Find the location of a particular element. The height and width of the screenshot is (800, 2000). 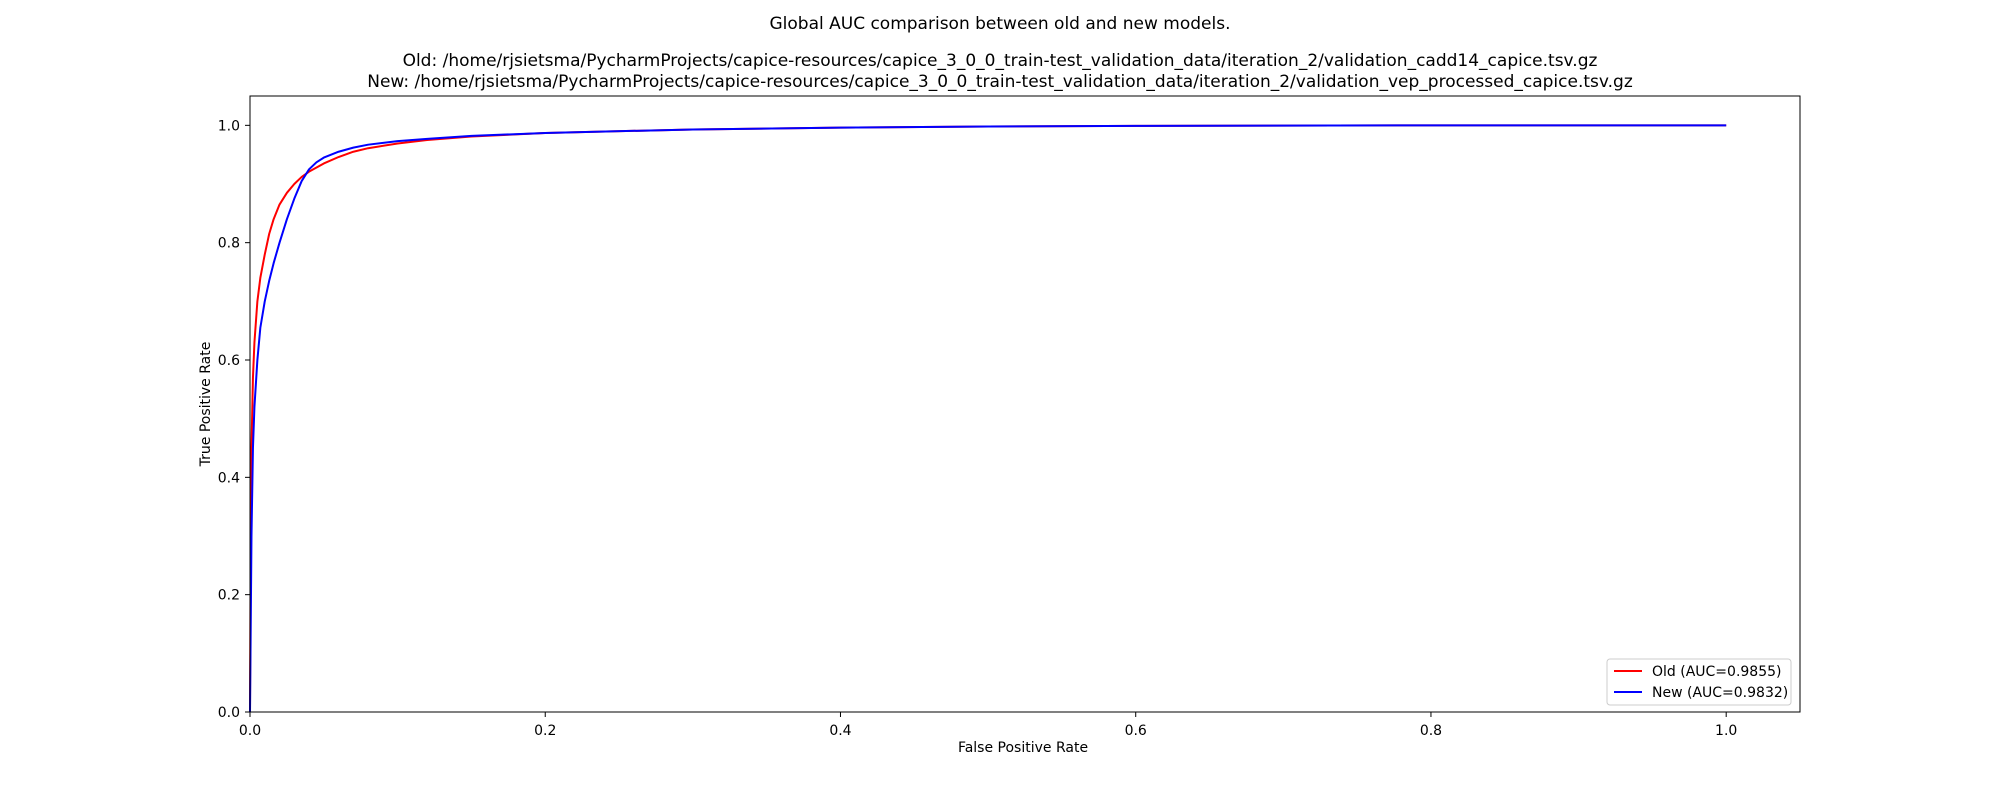

legend-label-new: New (AUC=0.9832) is located at coordinates (1720, 693).